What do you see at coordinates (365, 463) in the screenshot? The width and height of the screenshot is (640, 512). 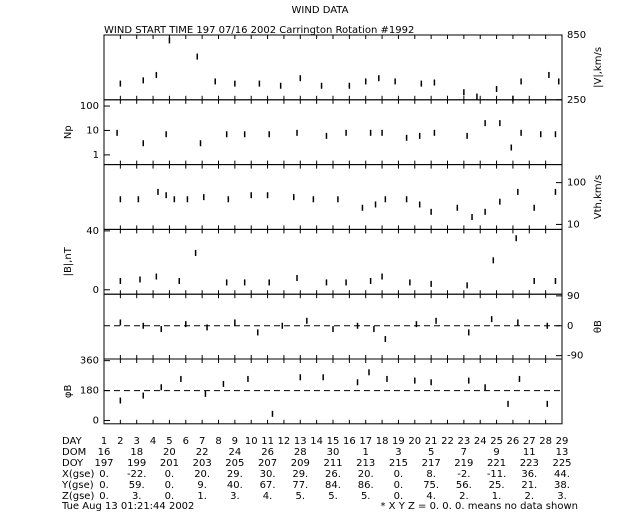 I see `cell: 213` at bounding box center [365, 463].